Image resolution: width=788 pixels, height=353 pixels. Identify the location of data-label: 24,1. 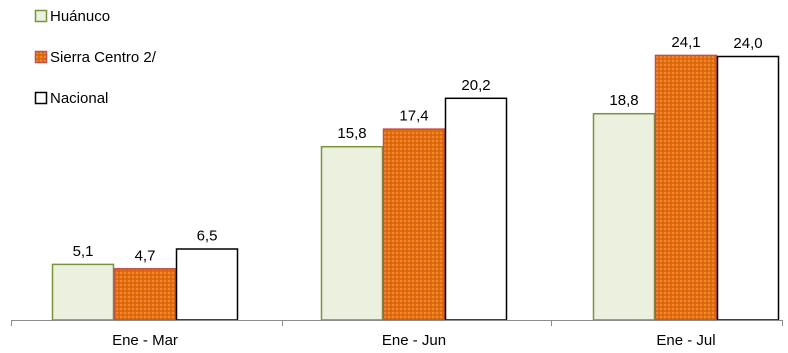
(685, 42).